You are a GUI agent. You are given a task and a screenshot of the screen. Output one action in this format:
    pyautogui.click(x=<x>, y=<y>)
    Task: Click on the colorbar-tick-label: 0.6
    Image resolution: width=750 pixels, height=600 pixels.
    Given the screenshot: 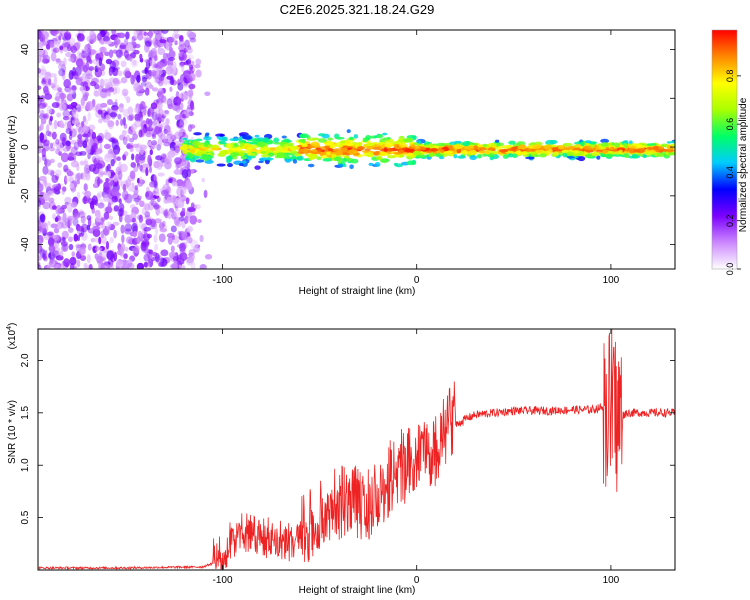 What is the action you would take?
    pyautogui.click(x=730, y=124)
    